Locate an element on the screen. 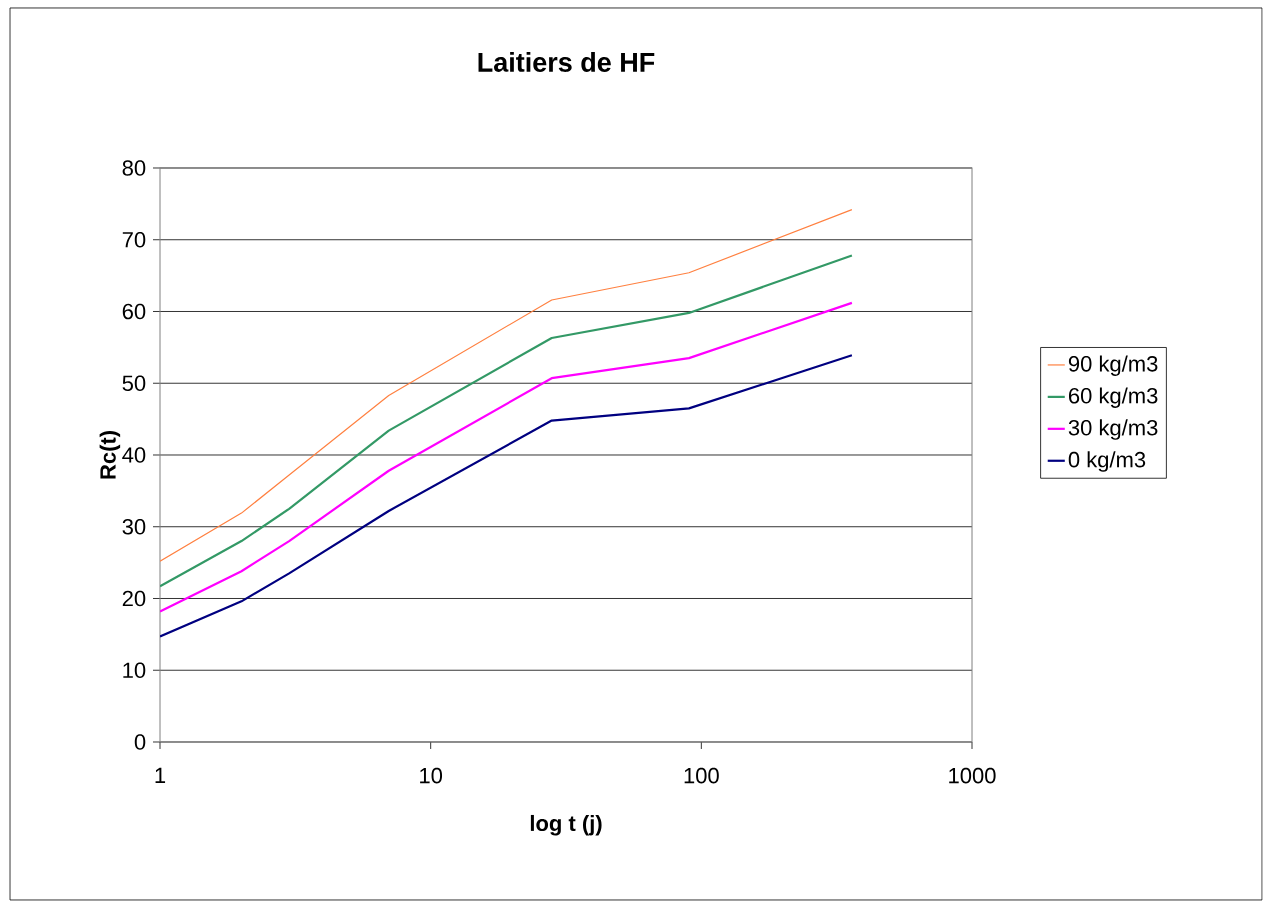 Image resolution: width=1263 pixels, height=901 pixels. y-tick-label: 20 is located at coordinates (134, 598).